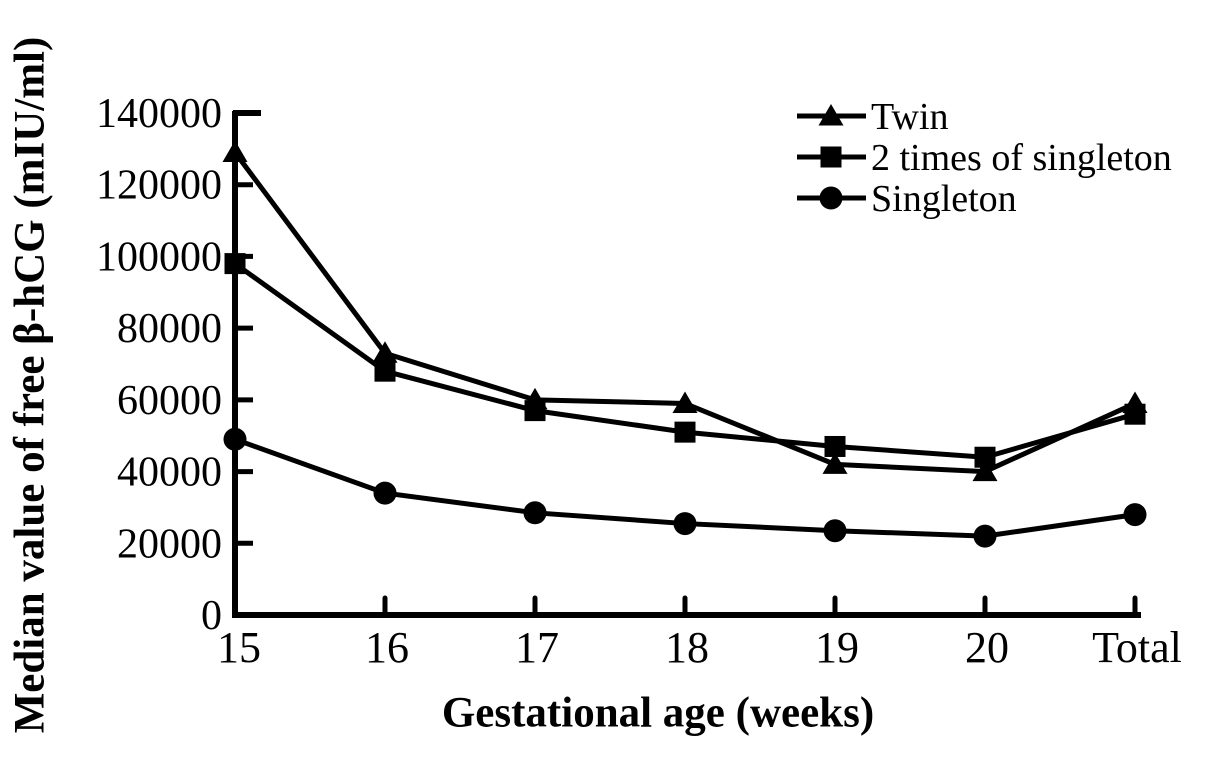  I want to click on x-tick-label: 18, so click(687, 647).